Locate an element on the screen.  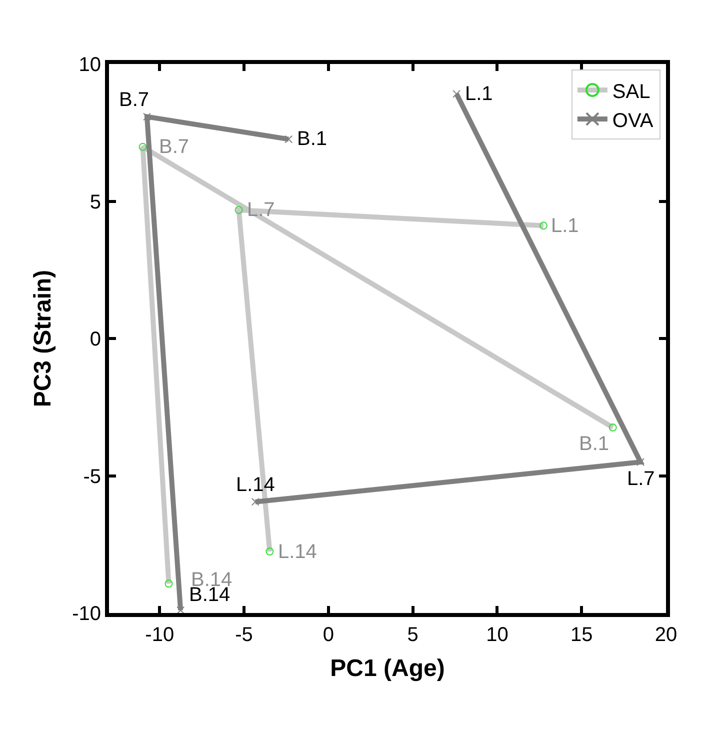
y-tick-label: 10 is located at coordinates (89, 65).